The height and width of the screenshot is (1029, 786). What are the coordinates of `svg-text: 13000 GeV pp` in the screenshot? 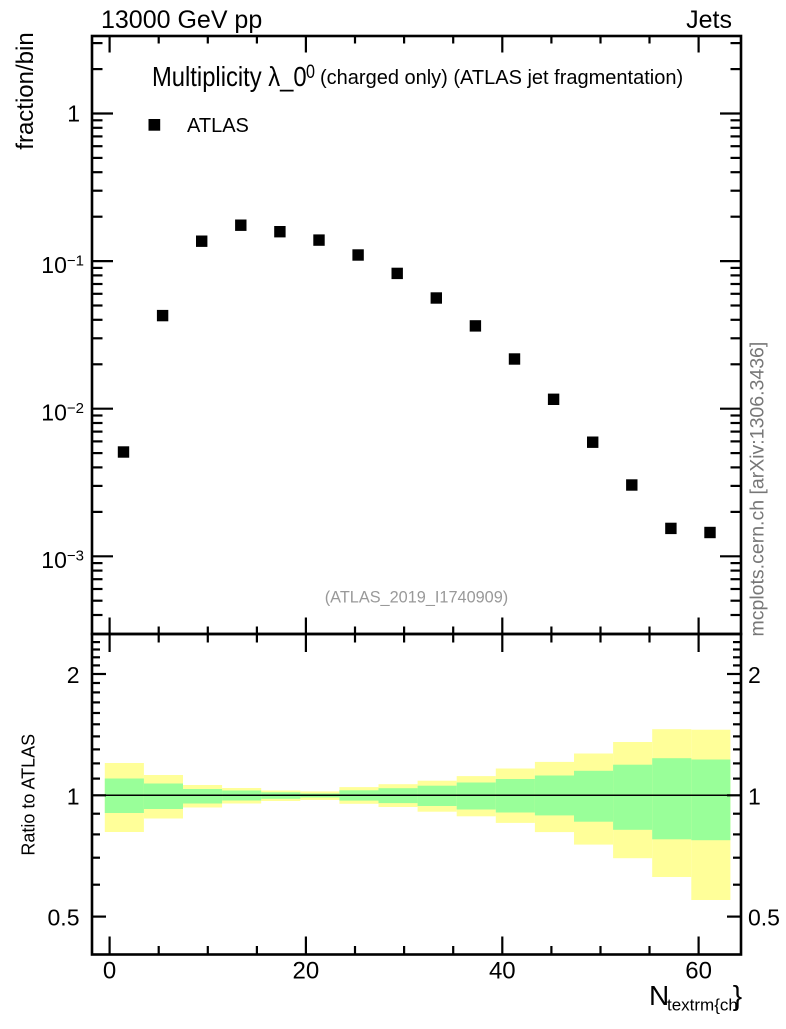 It's located at (181, 20).